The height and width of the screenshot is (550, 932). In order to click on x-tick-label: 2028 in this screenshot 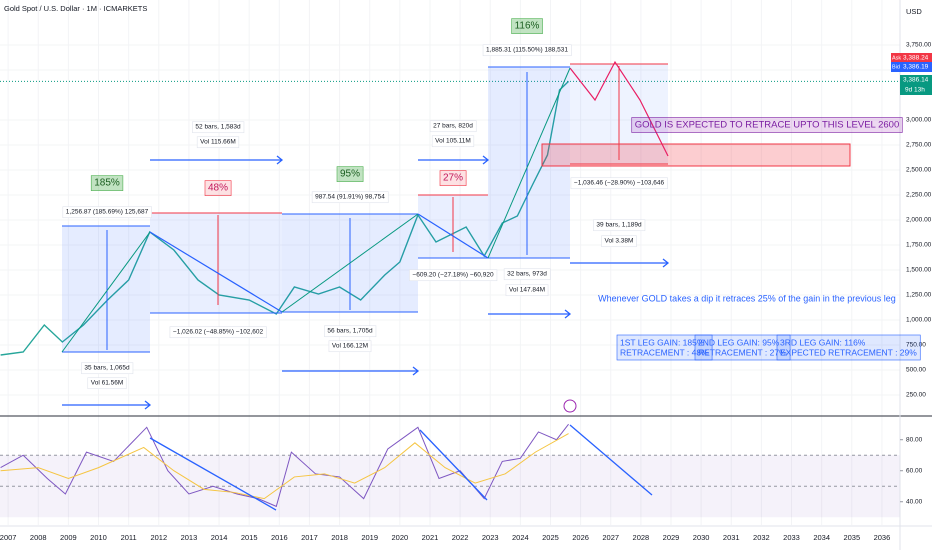, I will do `click(641, 537)`.